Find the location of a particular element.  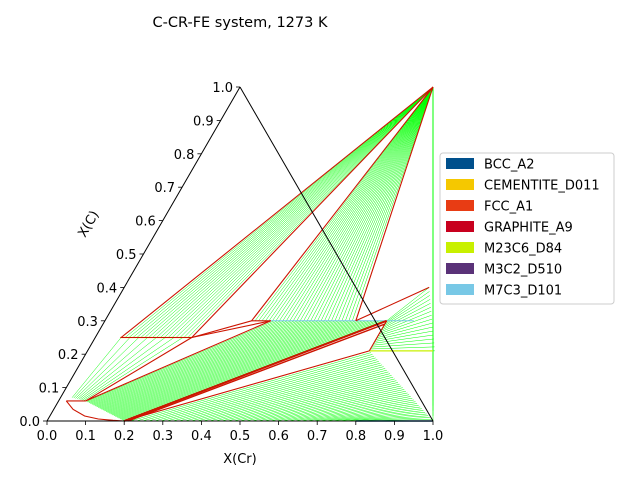

y-tick-label: 0.2 is located at coordinates (68, 355).